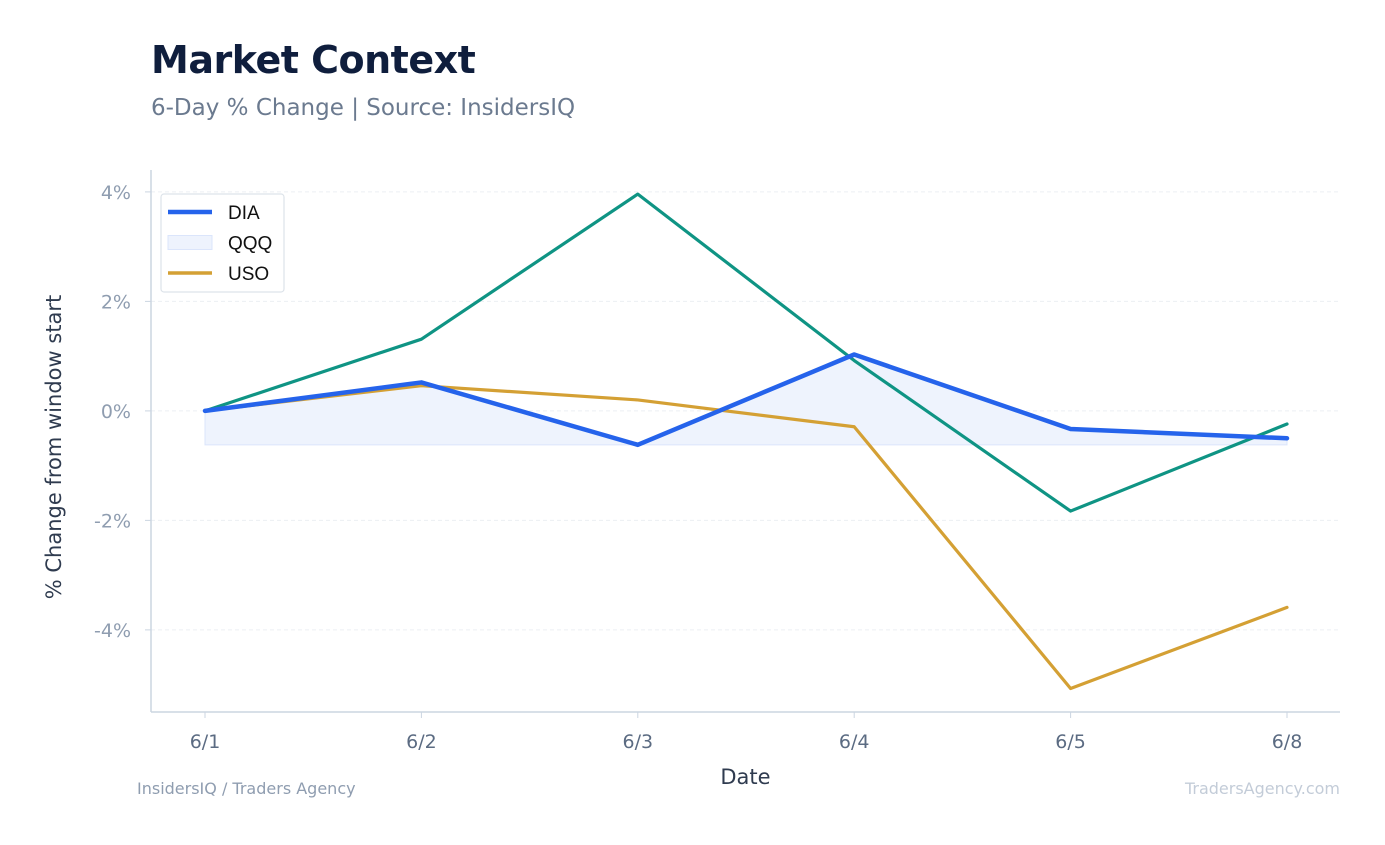 The image size is (1385, 845). I want to click on series-line-dia, so click(746, 400).